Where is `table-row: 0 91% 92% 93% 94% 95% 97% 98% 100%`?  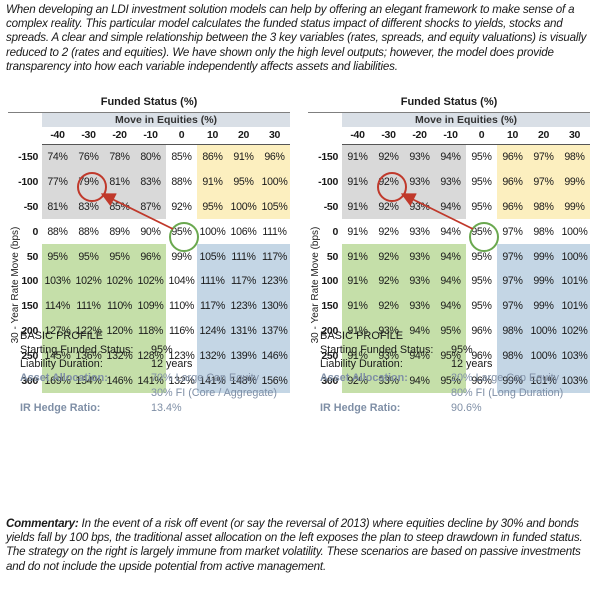 table-row: 0 91% 92% 93% 94% 95% 97% 98% 100% is located at coordinates (449, 232).